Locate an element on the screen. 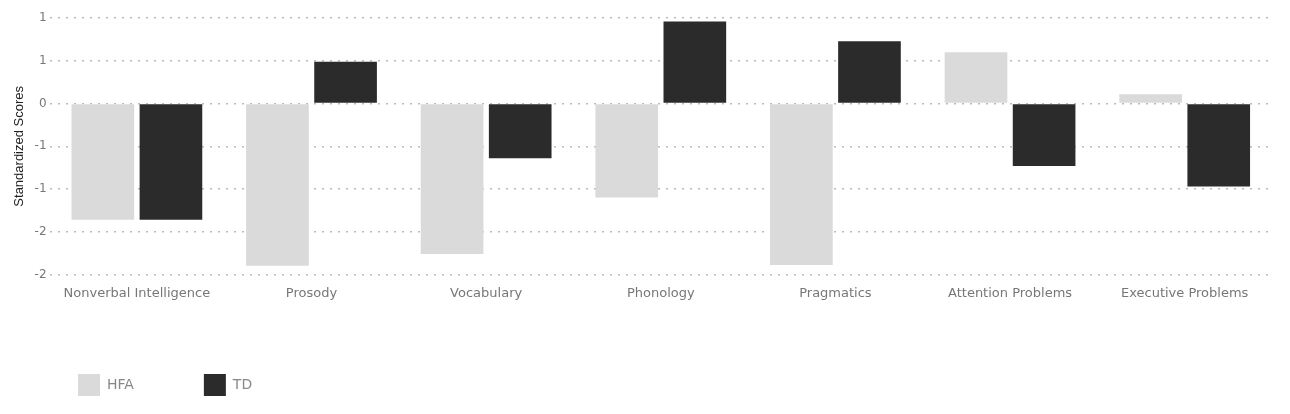 Image resolution: width=1290 pixels, height=414 pixels. x-tick-label: Executive Problems is located at coordinates (1185, 292).